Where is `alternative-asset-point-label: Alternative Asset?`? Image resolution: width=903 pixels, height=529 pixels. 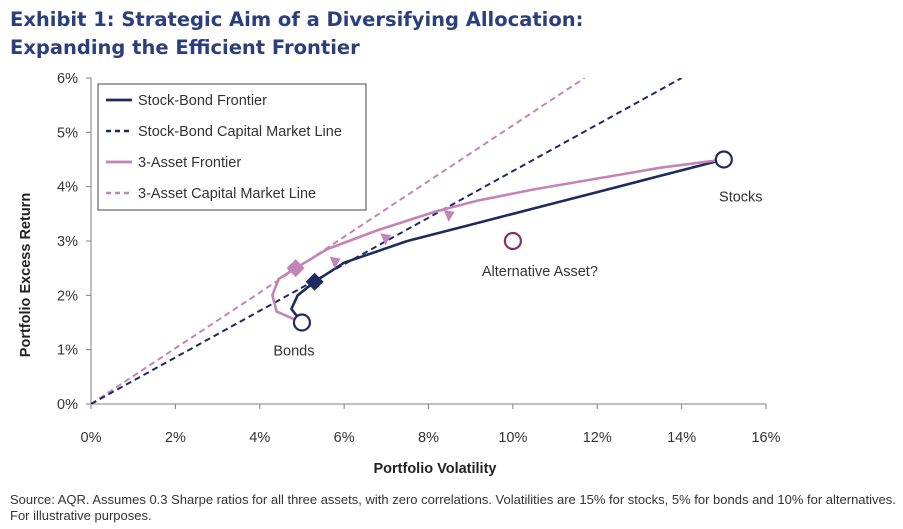
alternative-asset-point-label: Alternative Asset? is located at coordinates (540, 272).